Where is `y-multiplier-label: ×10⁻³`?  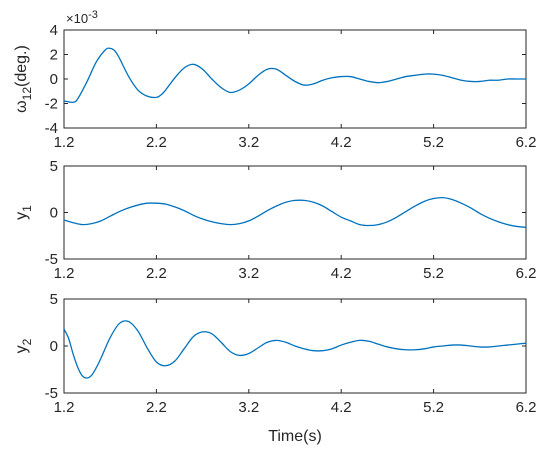
y-multiplier-label: ×10⁻³ is located at coordinates (82, 17).